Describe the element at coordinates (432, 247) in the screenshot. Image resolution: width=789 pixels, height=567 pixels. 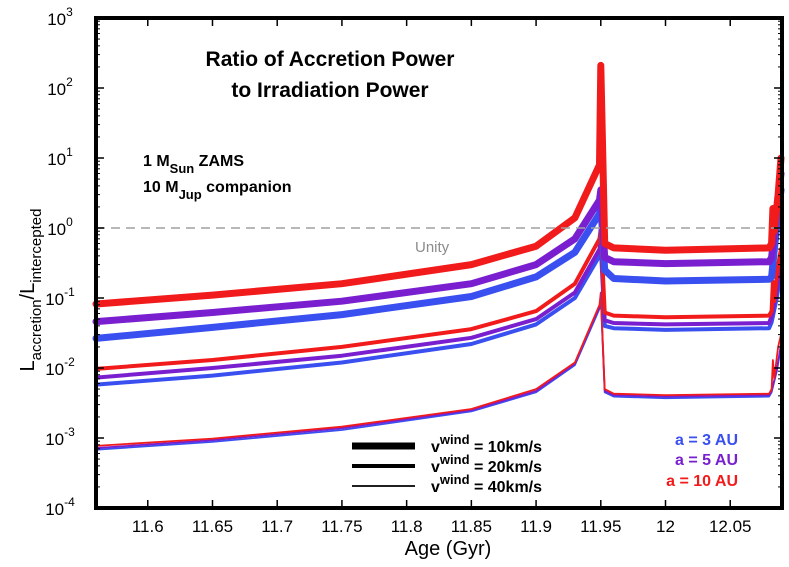
I see `unity-label: Unity` at that location.